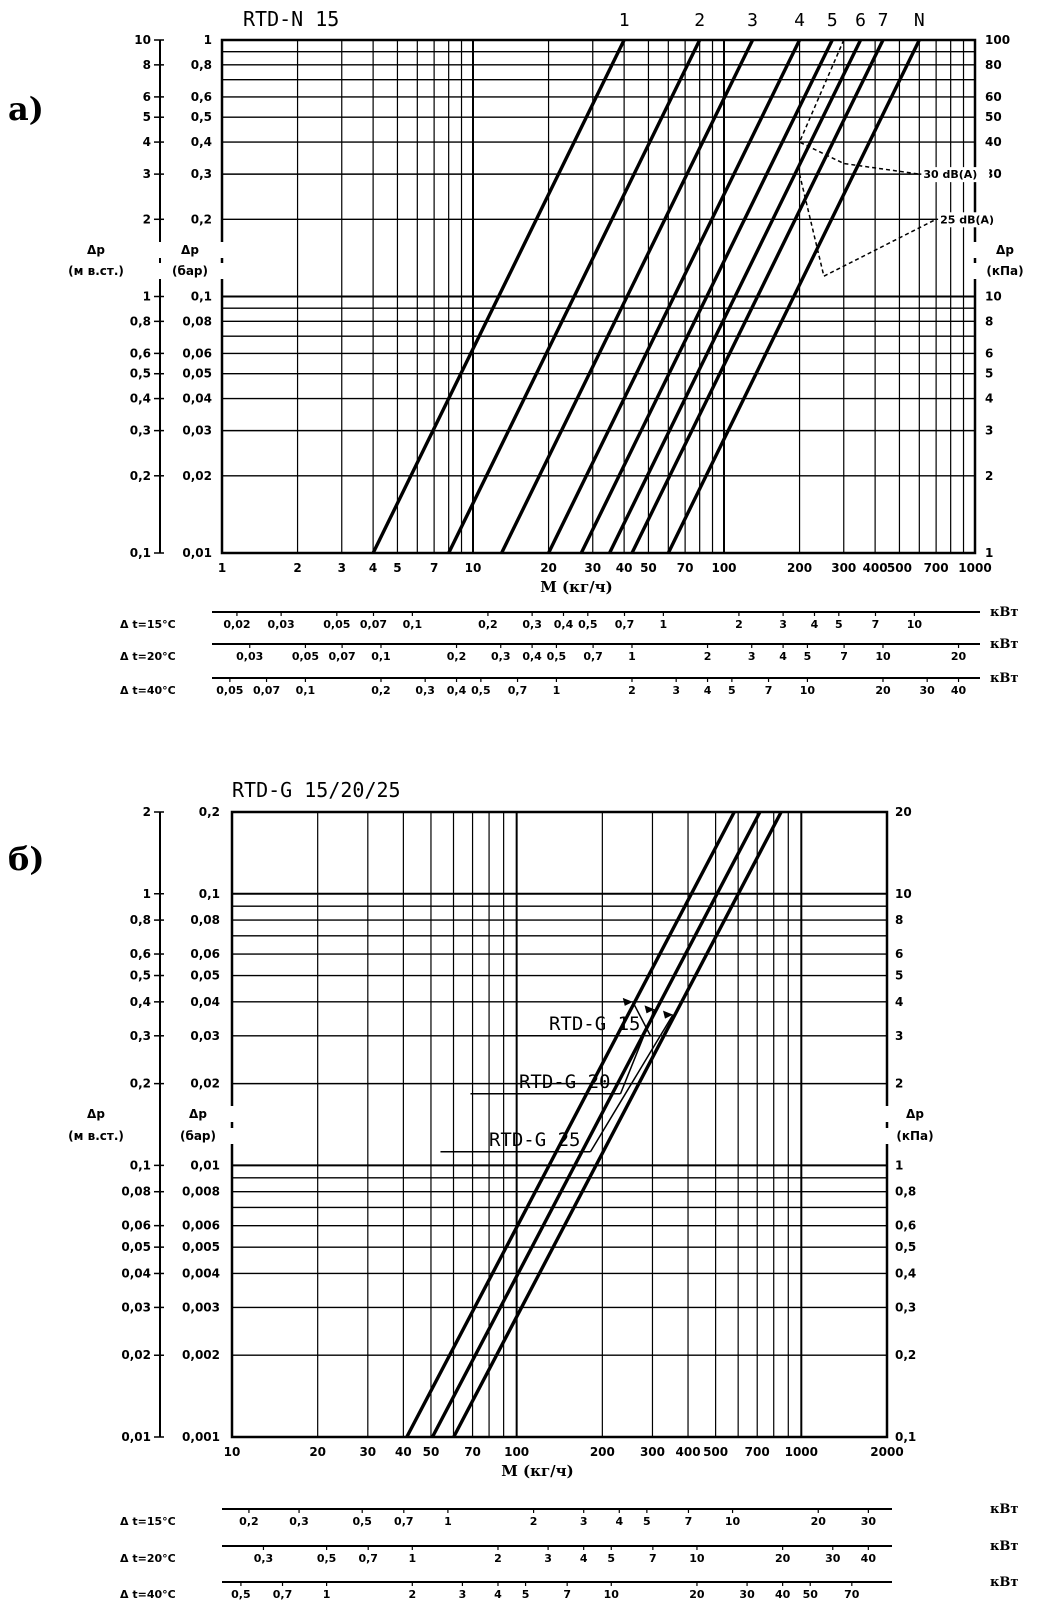  Describe the element at coordinates (793, 296) in the screenshot. I see `series-line-N` at that location.